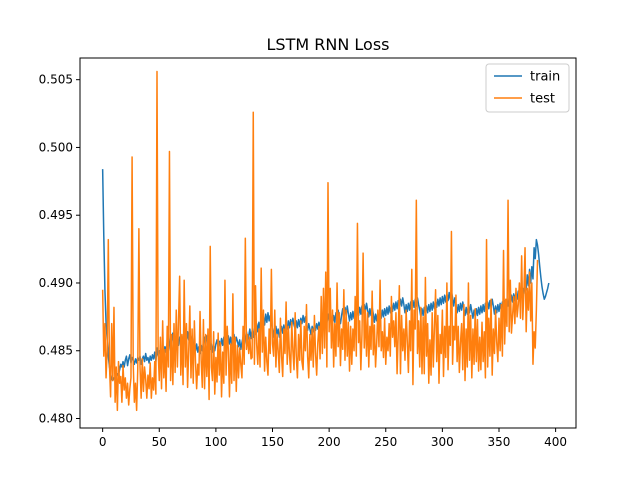 This screenshot has width=640, height=480. What do you see at coordinates (159, 442) in the screenshot?
I see `x-tick-label: 50` at bounding box center [159, 442].